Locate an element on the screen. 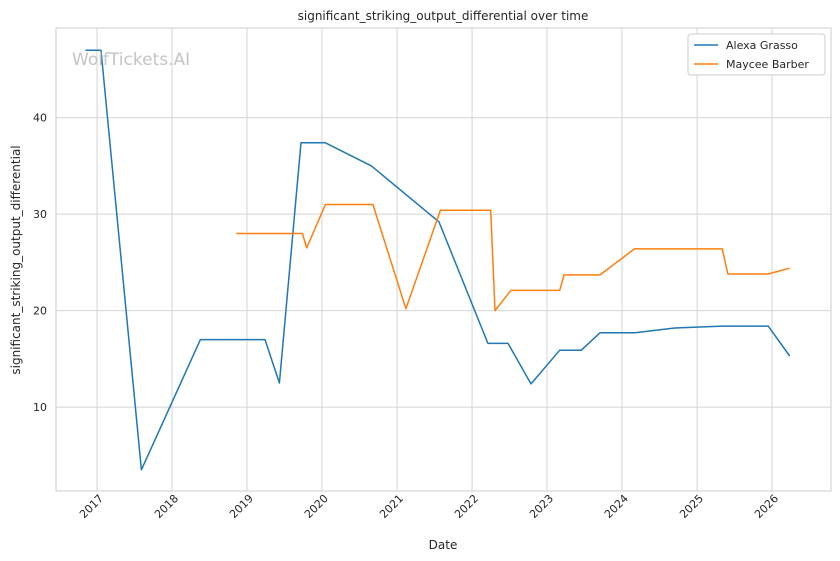 The height and width of the screenshot is (561, 840). x-axis-label: Date is located at coordinates (443, 545).